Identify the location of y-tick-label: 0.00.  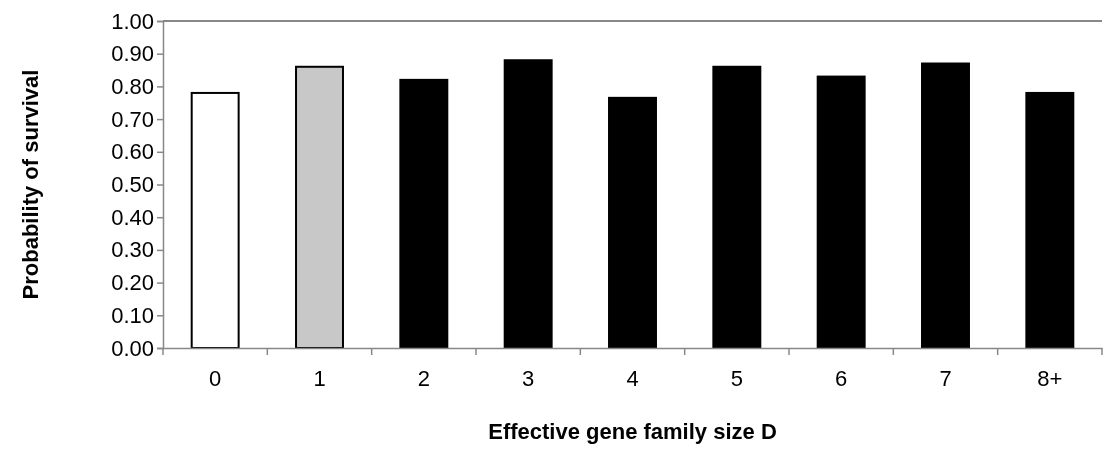
(132, 348).